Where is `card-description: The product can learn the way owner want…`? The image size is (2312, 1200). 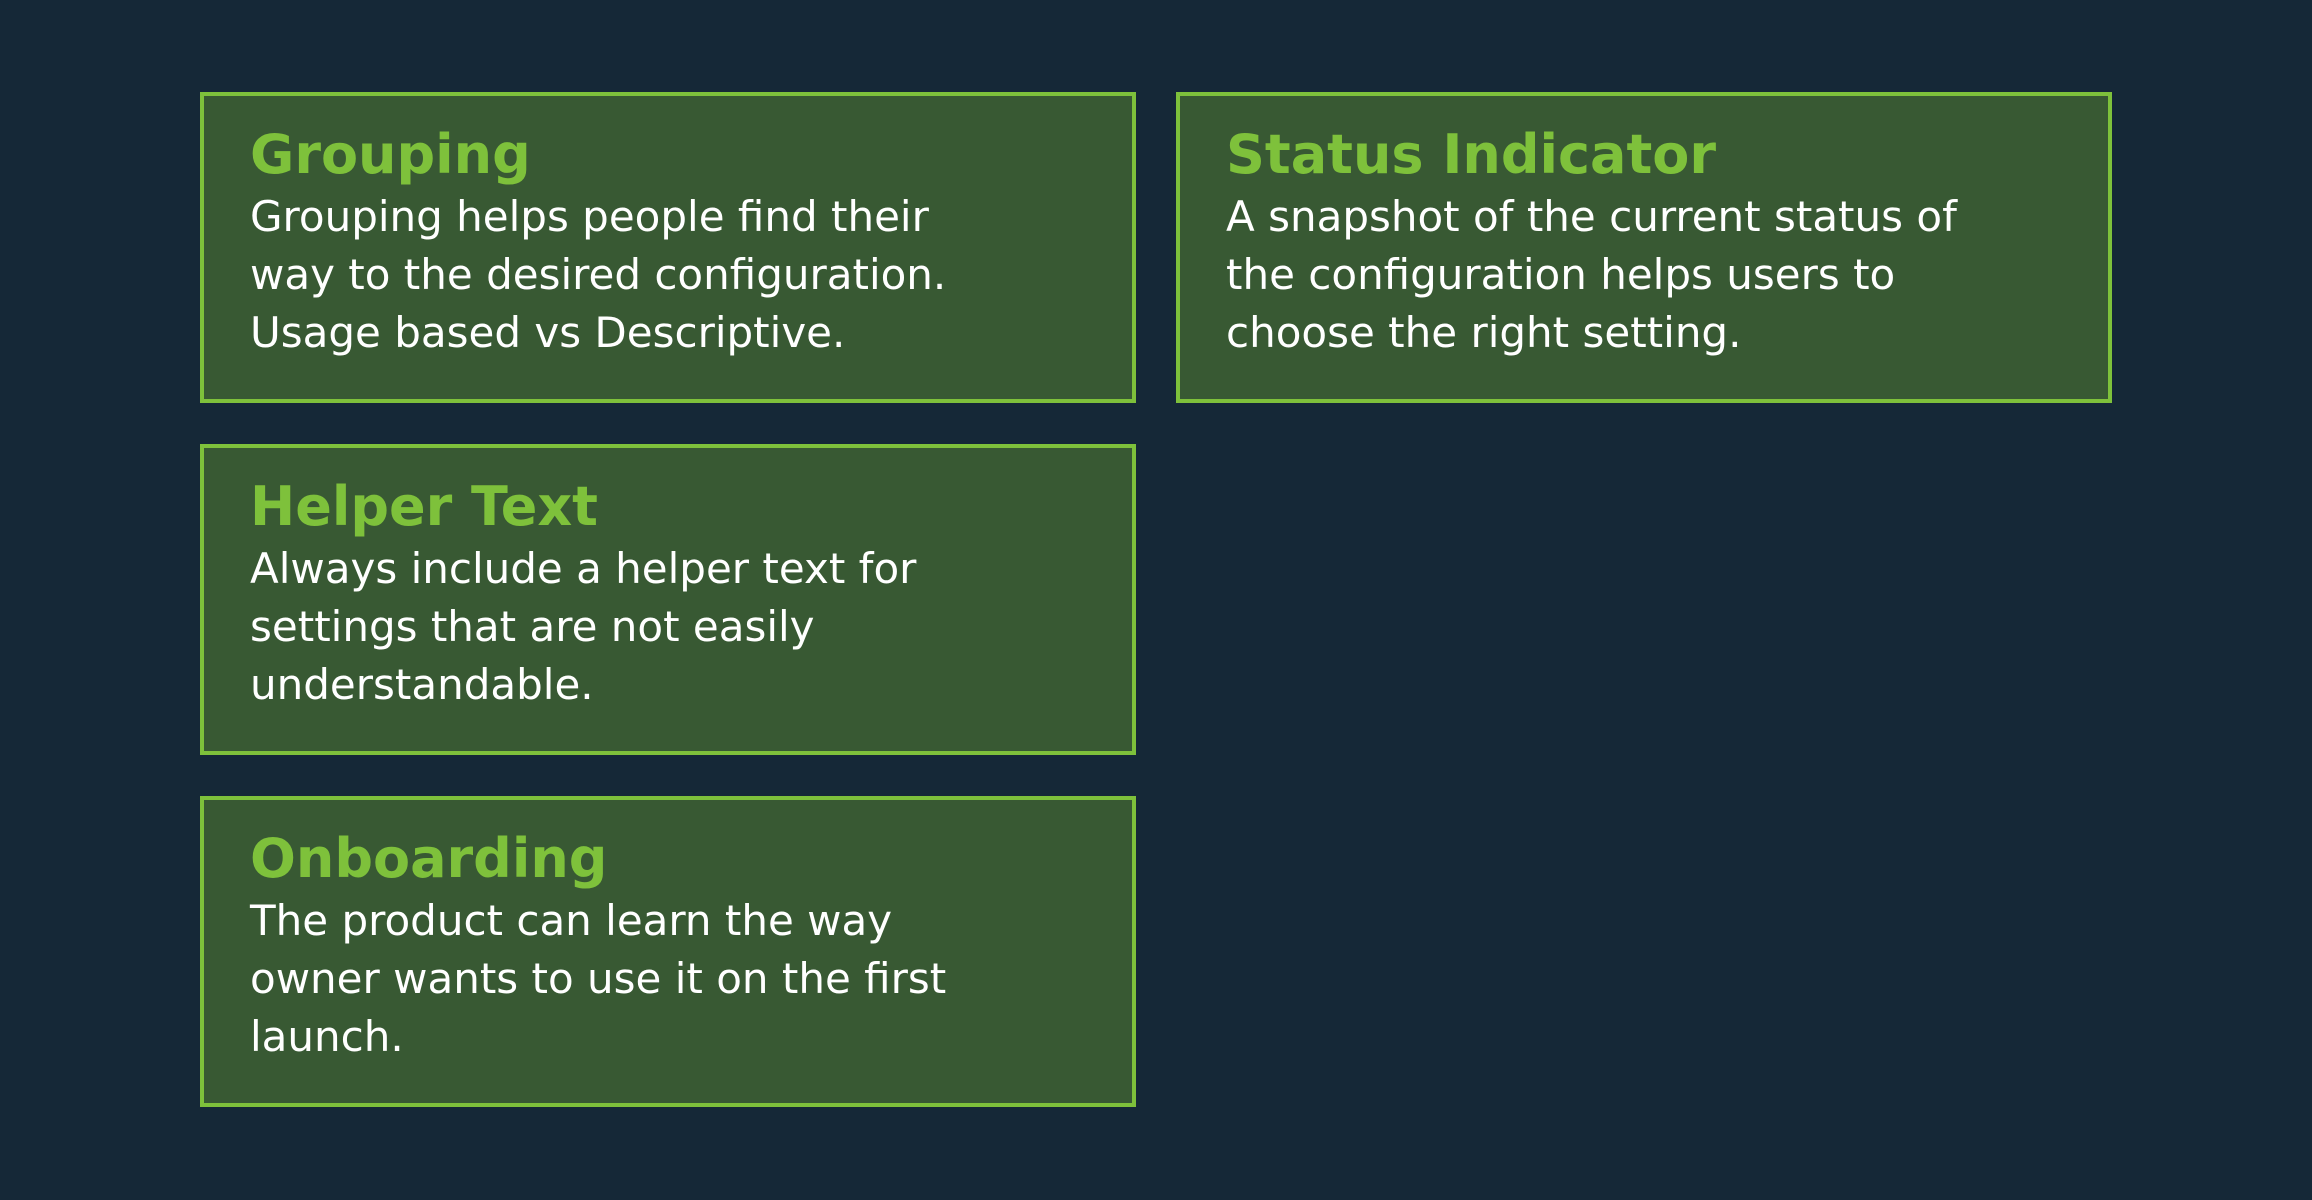
card-description: The product can learn the way owner want… is located at coordinates (669, 979).